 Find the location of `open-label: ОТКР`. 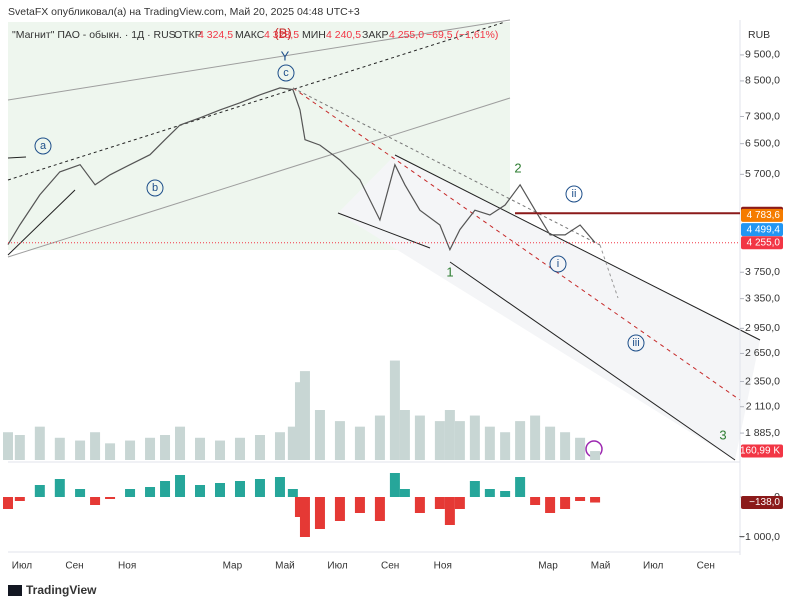

open-label: ОТКР is located at coordinates (188, 35).